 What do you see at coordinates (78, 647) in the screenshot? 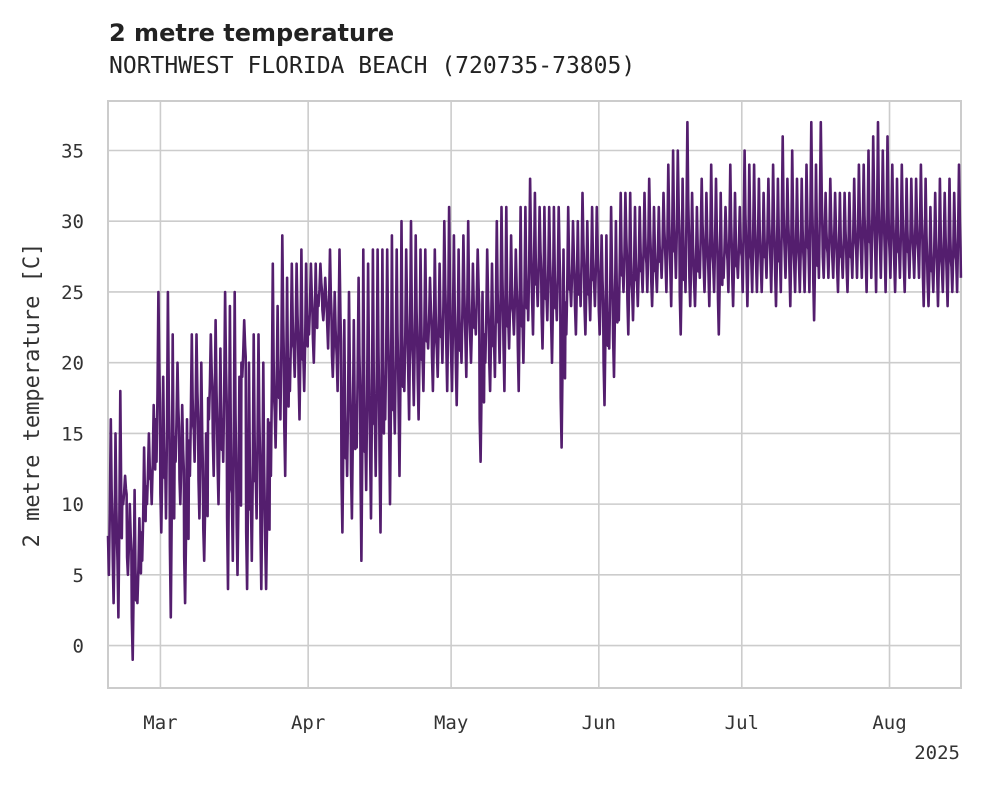
I see `y-tick-label: 0` at bounding box center [78, 647].